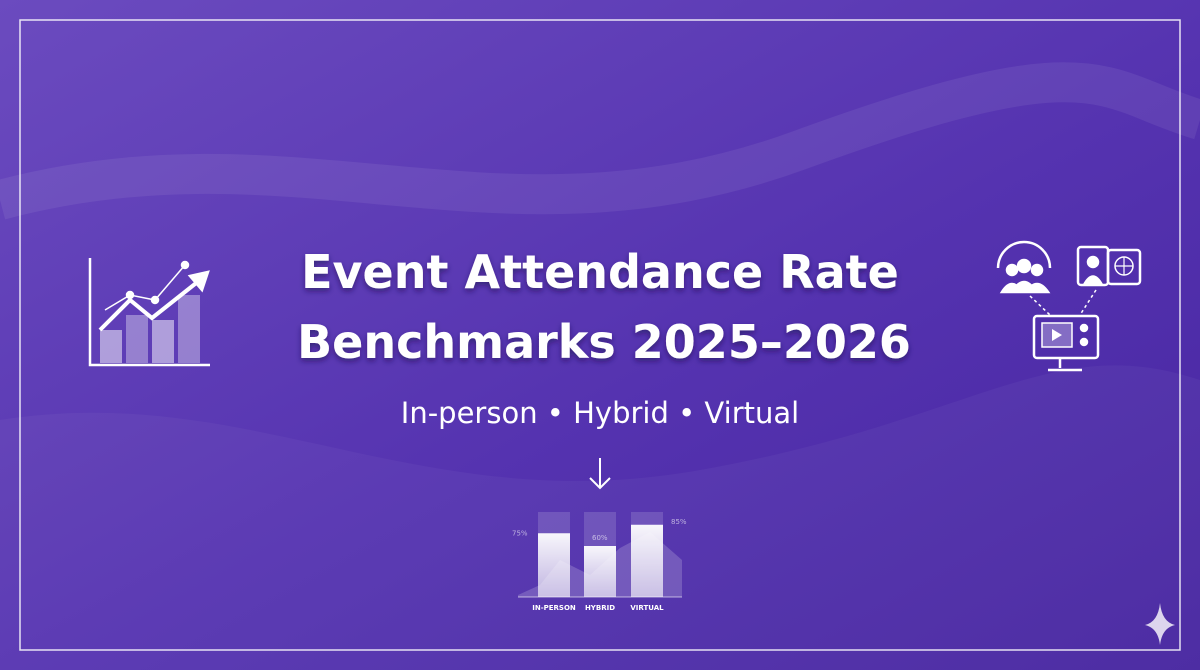  I want to click on category-label: HYBRID, so click(600, 608).